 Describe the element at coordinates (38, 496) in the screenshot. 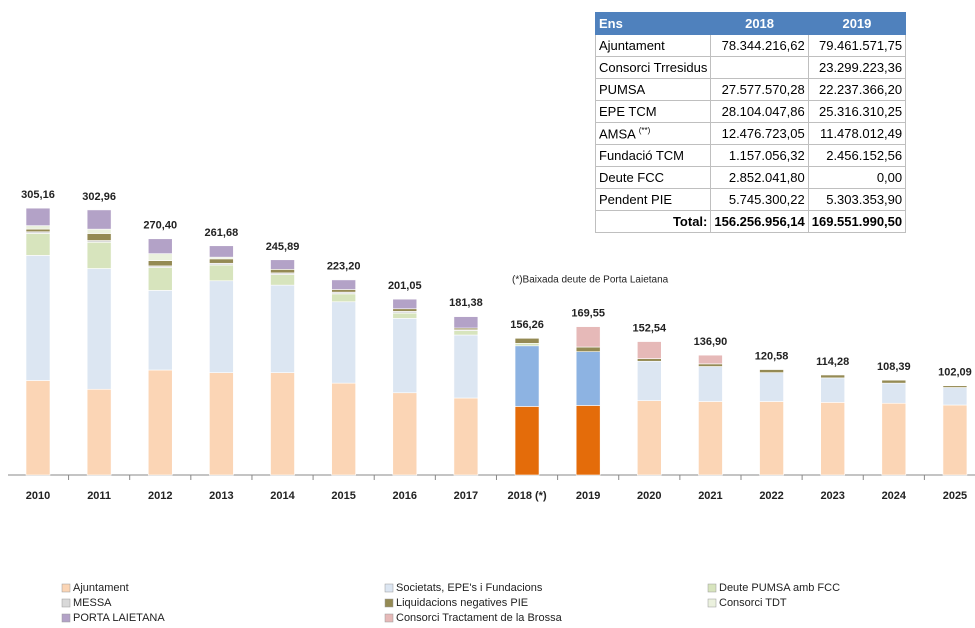

I see `x-tick-label: 2010` at that location.